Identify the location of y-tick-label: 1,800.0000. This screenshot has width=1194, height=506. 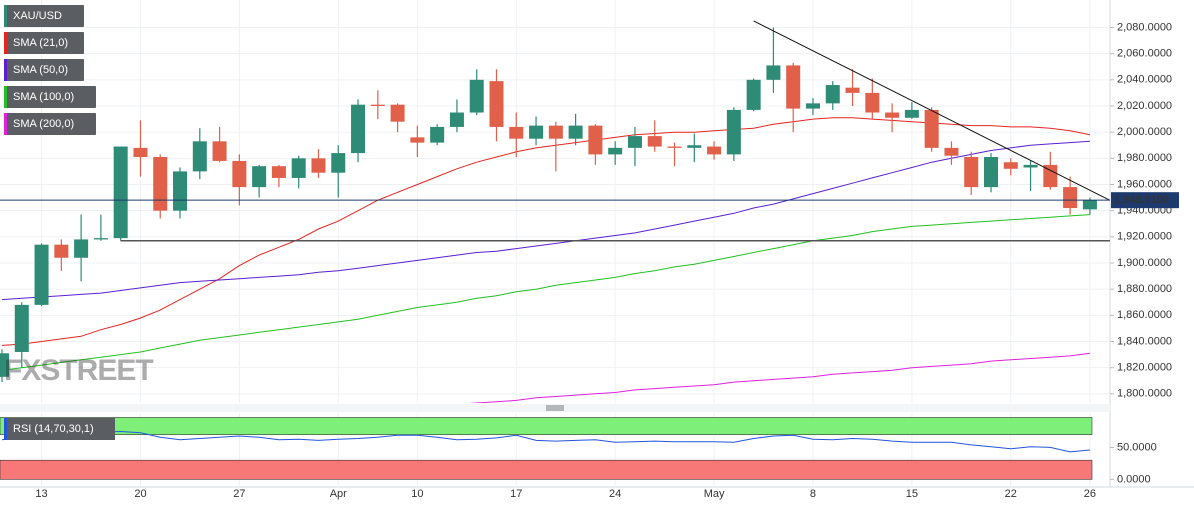
(1144, 394).